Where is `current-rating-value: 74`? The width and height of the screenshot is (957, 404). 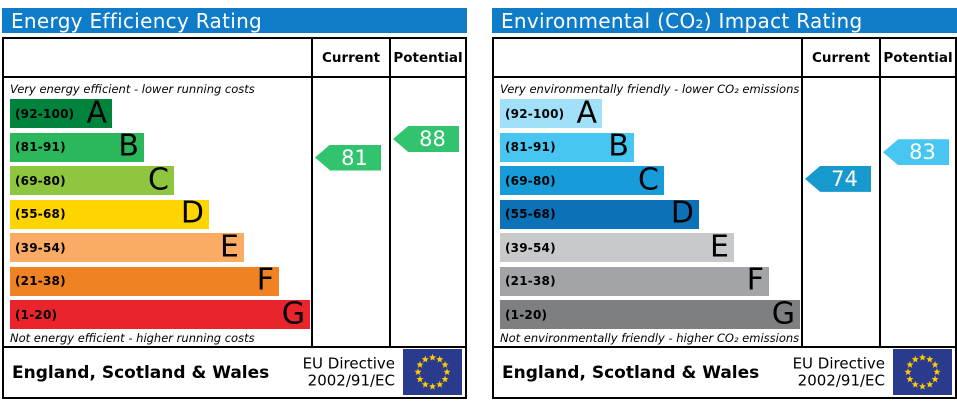
current-rating-value: 74 is located at coordinates (844, 178).